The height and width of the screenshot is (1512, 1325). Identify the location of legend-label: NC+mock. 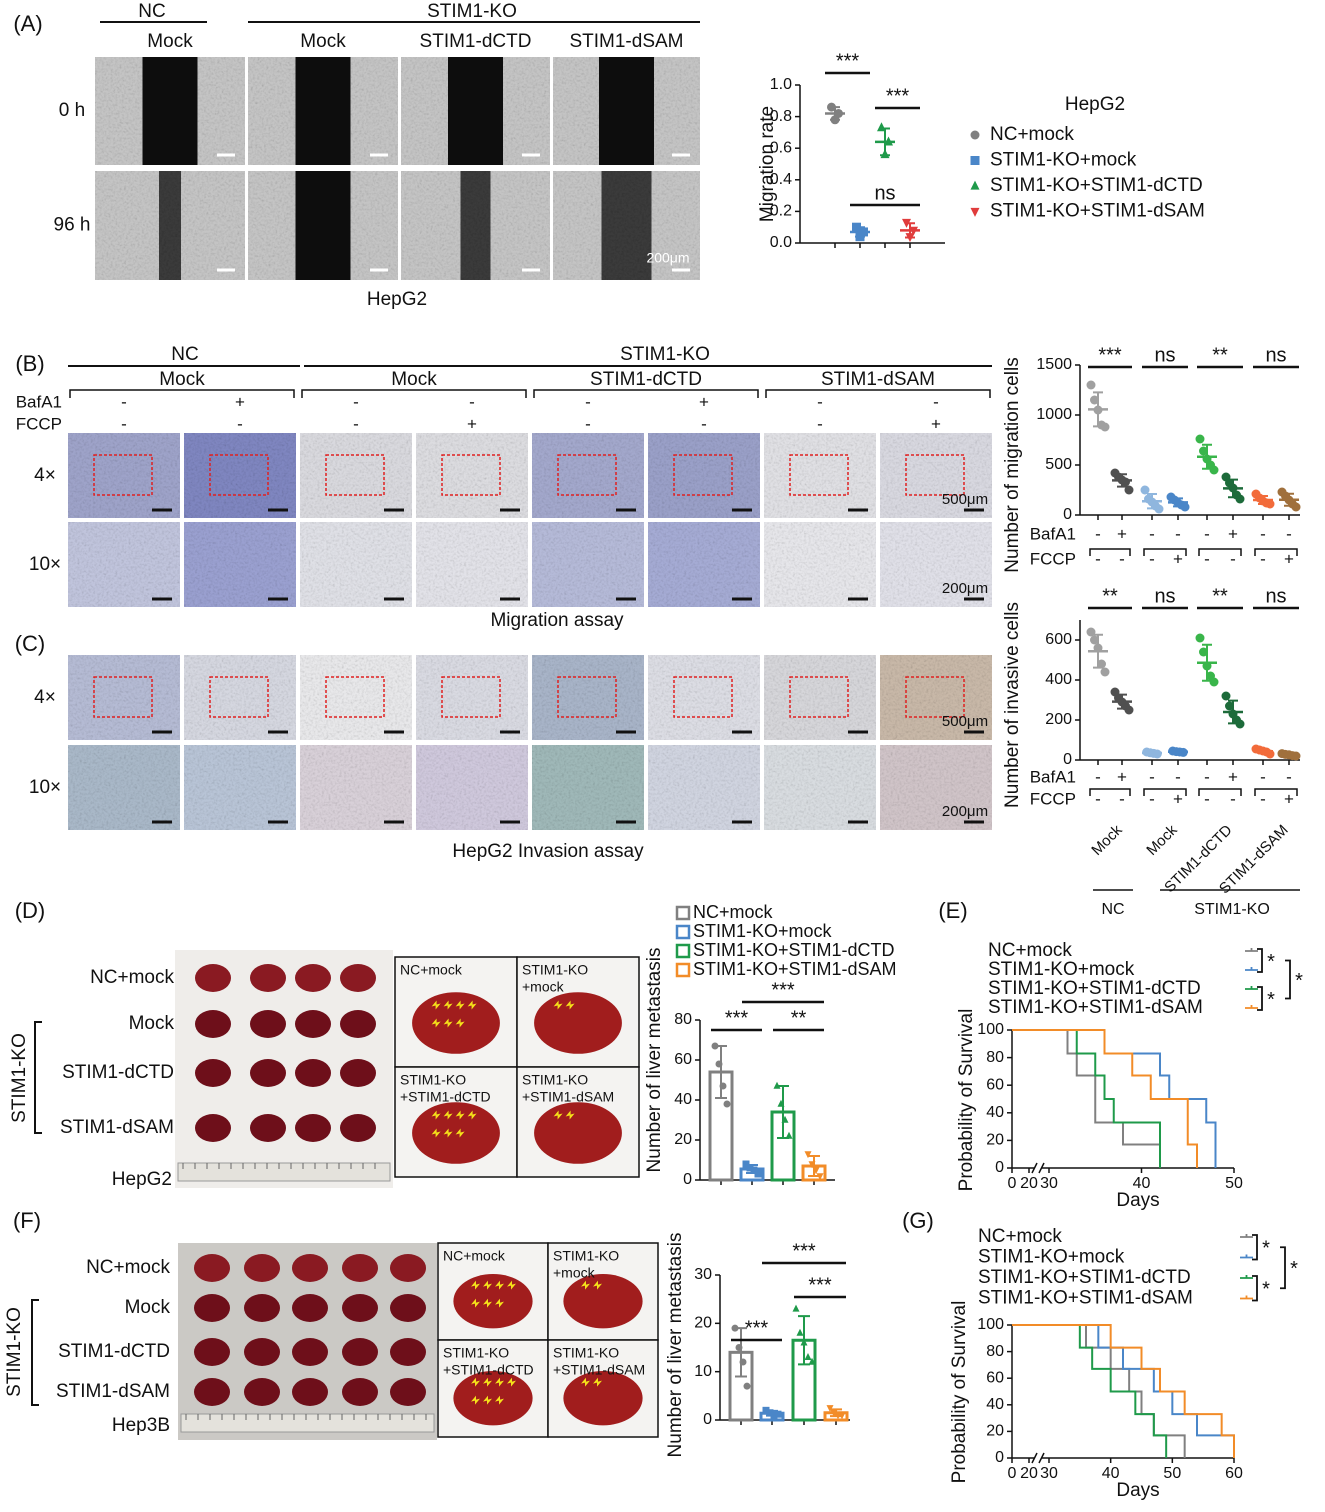
(1030, 950).